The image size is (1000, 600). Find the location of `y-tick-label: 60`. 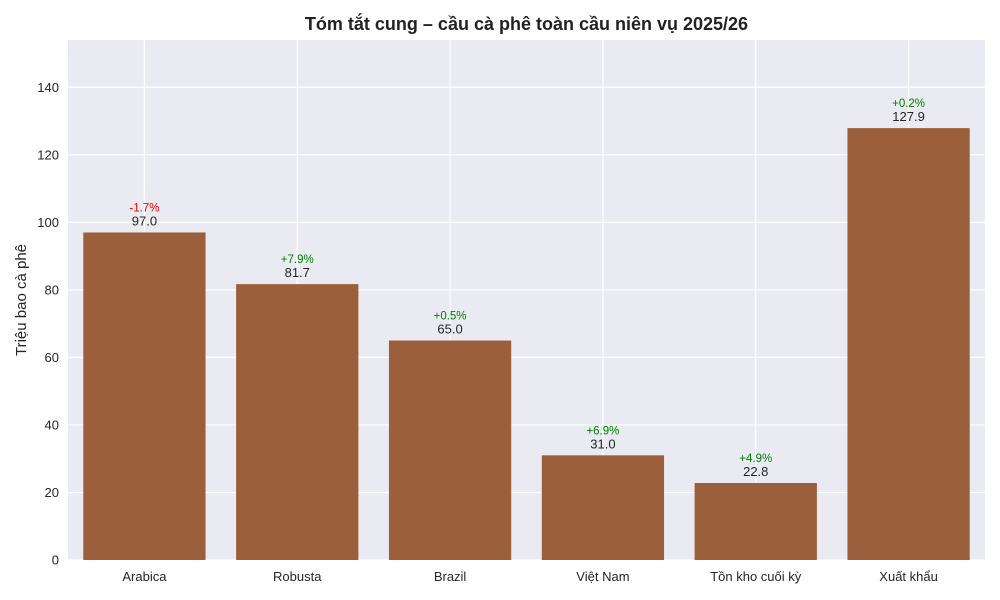

y-tick-label: 60 is located at coordinates (52, 357).